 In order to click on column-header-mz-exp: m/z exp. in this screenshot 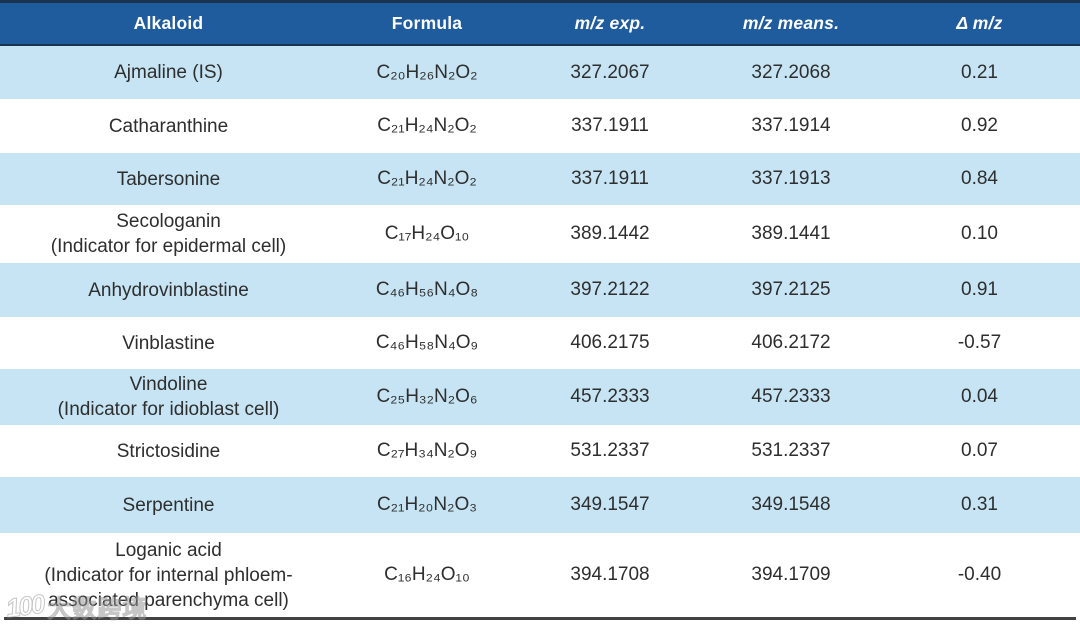, I will do `click(610, 23)`.